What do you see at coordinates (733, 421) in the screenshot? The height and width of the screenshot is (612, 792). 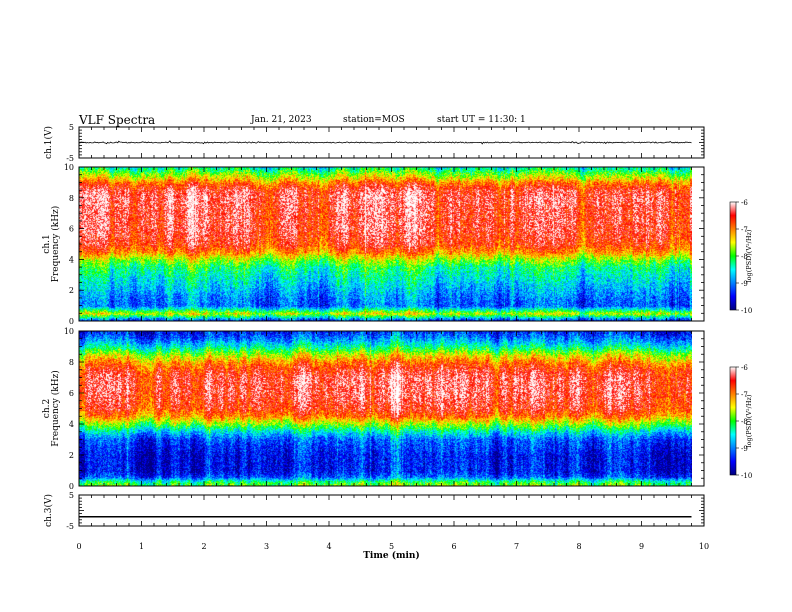 I see `ch2_spec-colorbar` at bounding box center [733, 421].